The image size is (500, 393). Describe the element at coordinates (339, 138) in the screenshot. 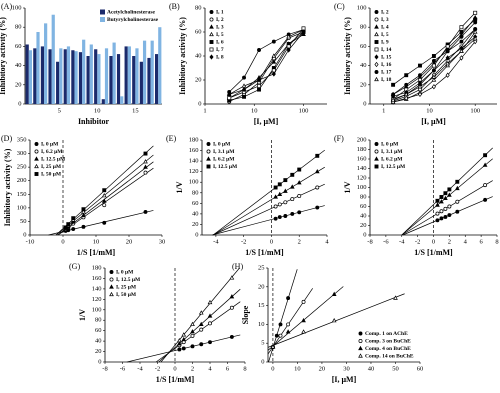

I see `panel-label: (F)` at that location.